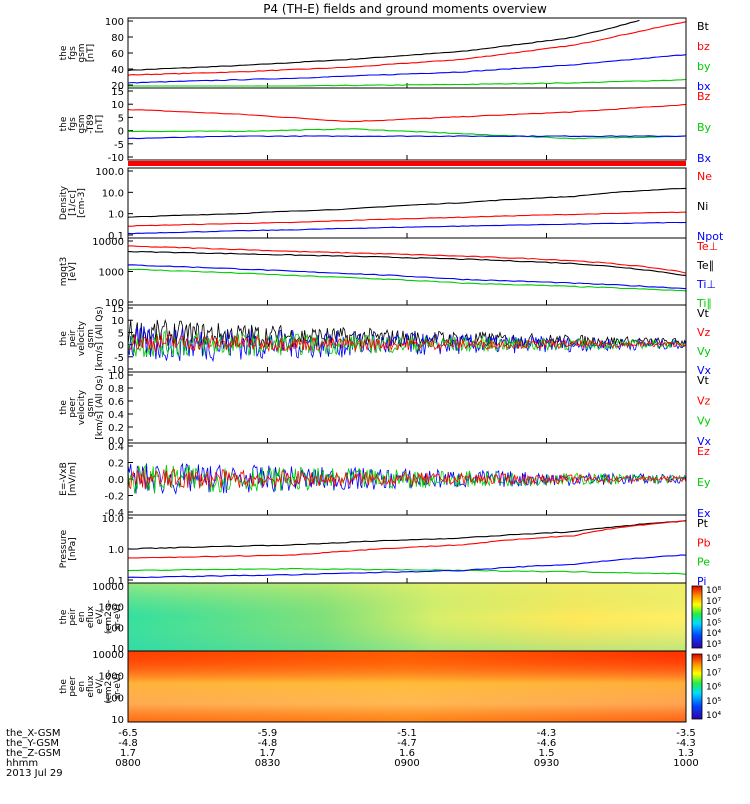 The height and width of the screenshot is (804, 750). Describe the element at coordinates (713, 645) in the screenshot. I see `colorbar-label: 10³` at that location.